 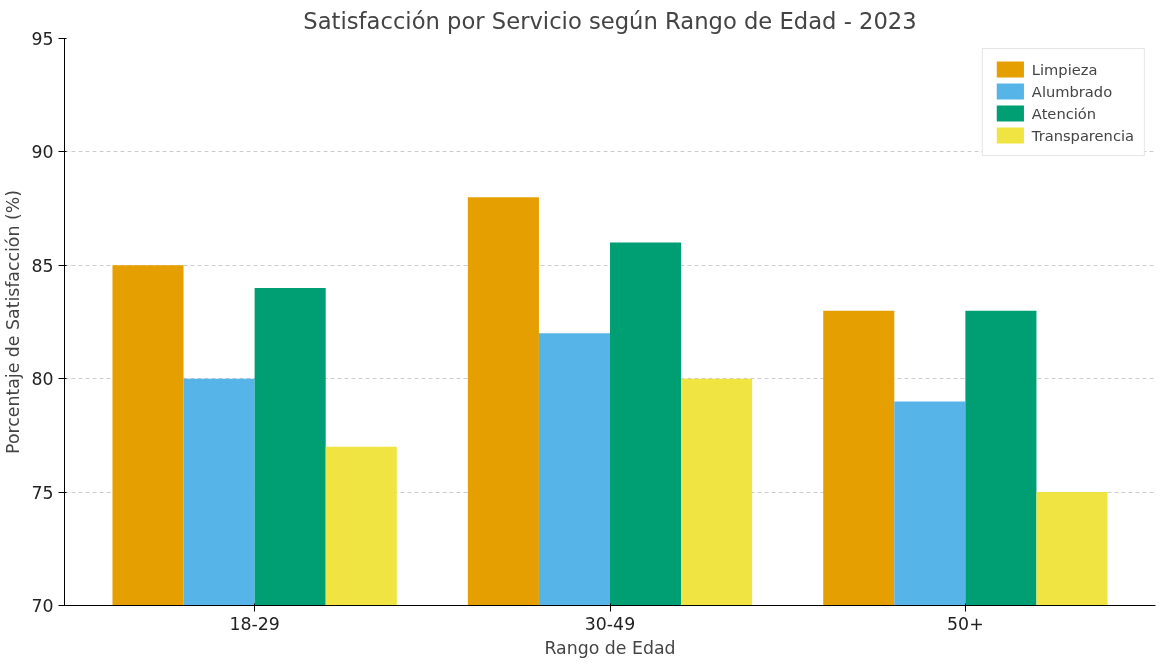 I want to click on x-axis-title: Rango de Edad, so click(x=610, y=647).